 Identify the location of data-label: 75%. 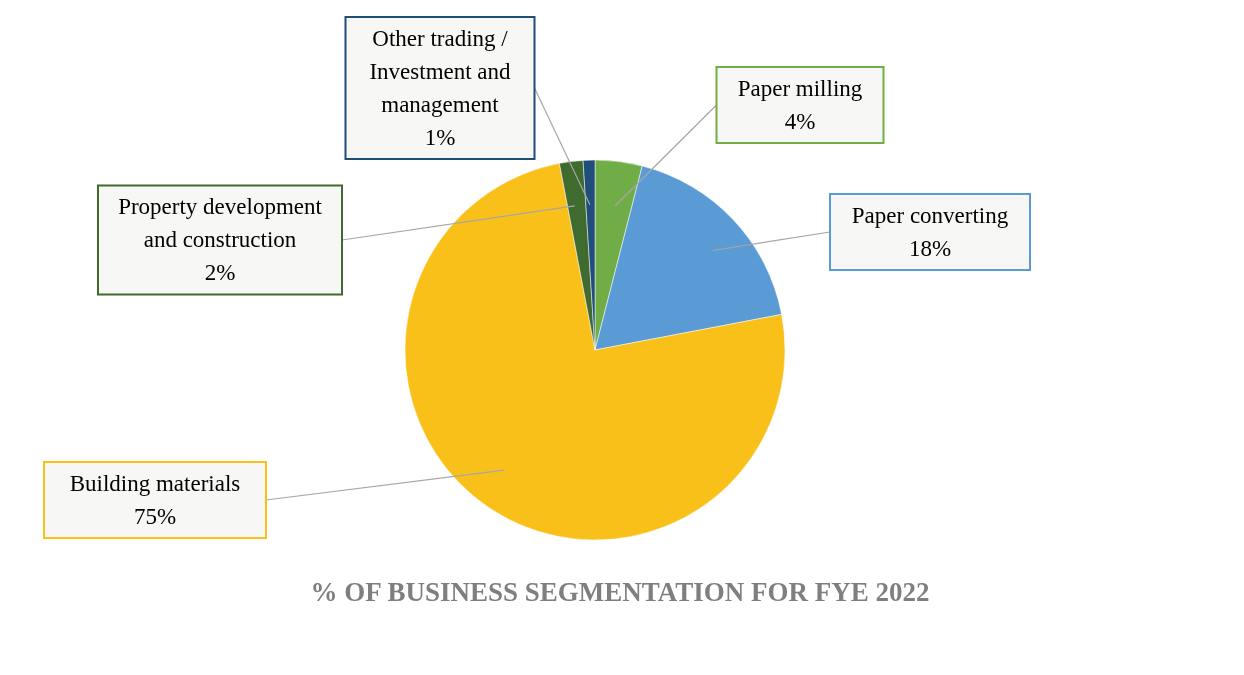
(155, 516).